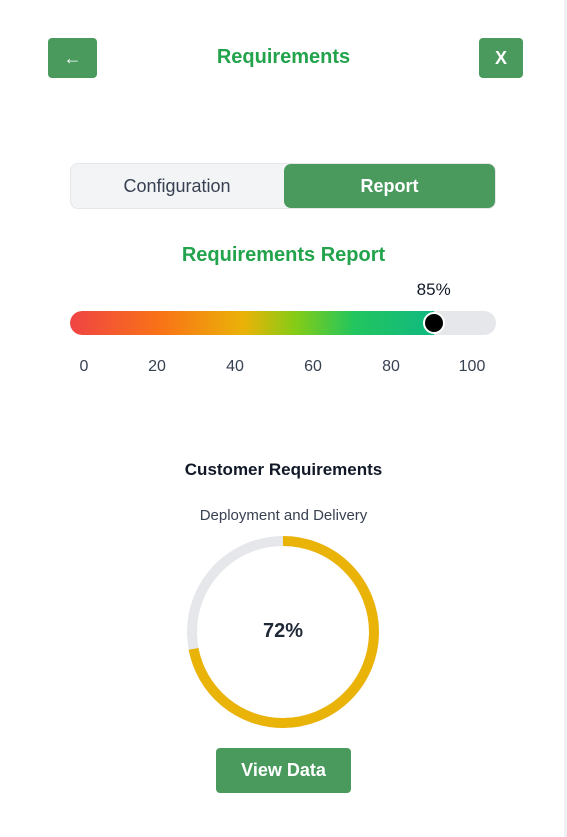 The width and height of the screenshot is (567, 837). I want to click on progress-percent: 72%, so click(283, 631).